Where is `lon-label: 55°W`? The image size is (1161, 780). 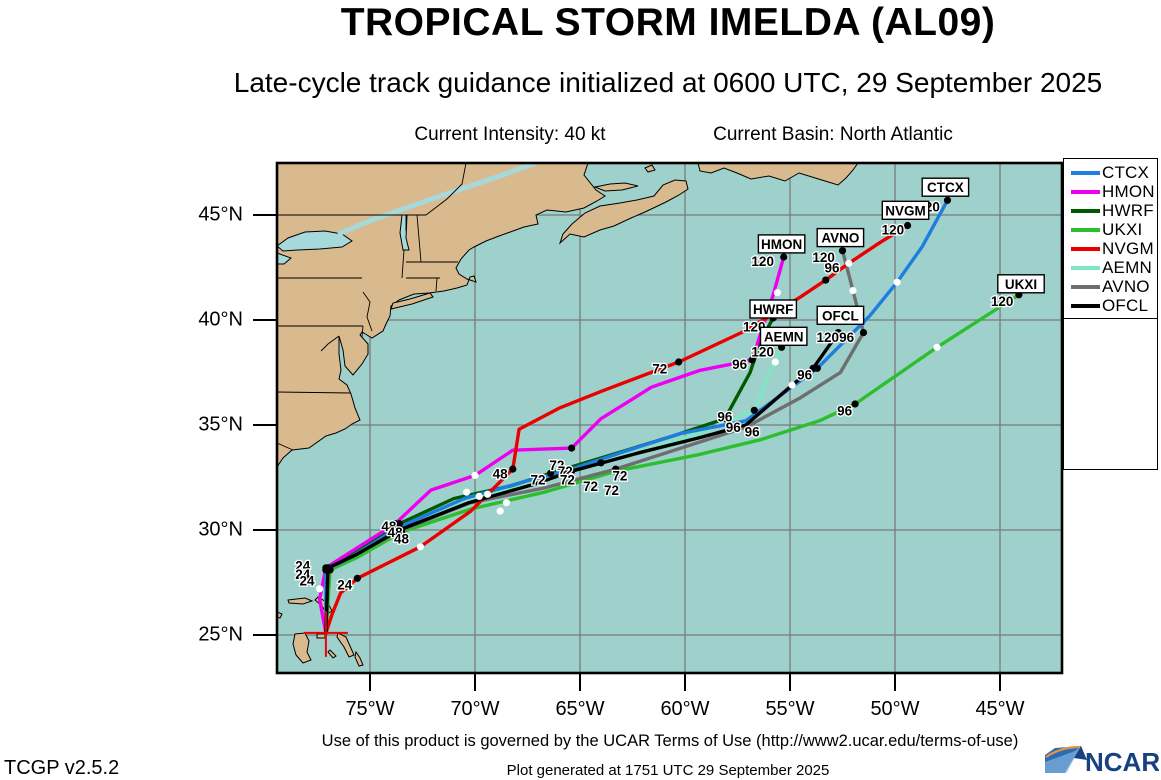
lon-label: 55°W is located at coordinates (790, 709).